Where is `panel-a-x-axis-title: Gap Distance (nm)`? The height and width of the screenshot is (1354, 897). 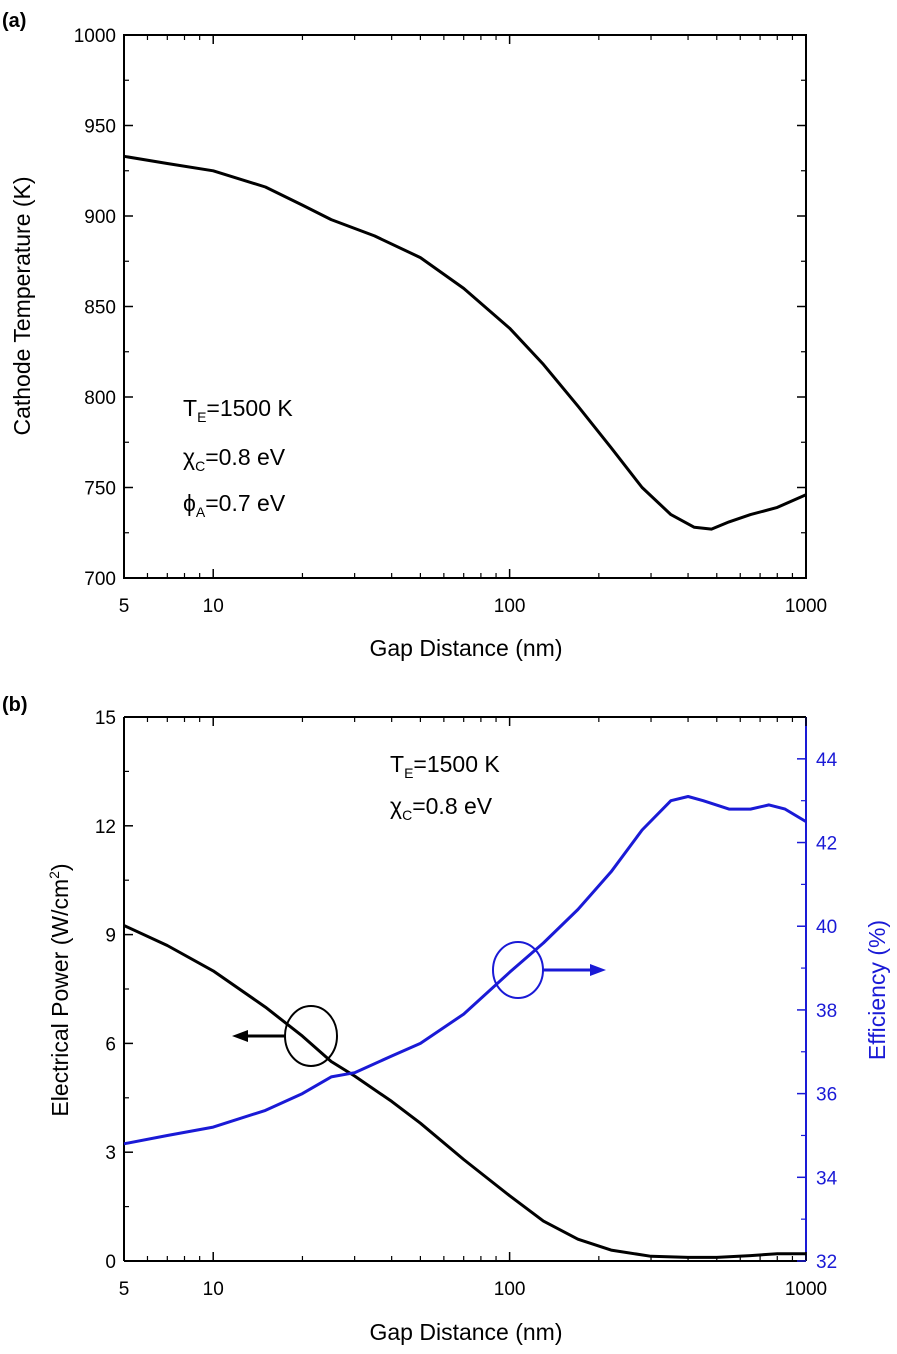 panel-a-x-axis-title: Gap Distance (nm) is located at coordinates (465, 648).